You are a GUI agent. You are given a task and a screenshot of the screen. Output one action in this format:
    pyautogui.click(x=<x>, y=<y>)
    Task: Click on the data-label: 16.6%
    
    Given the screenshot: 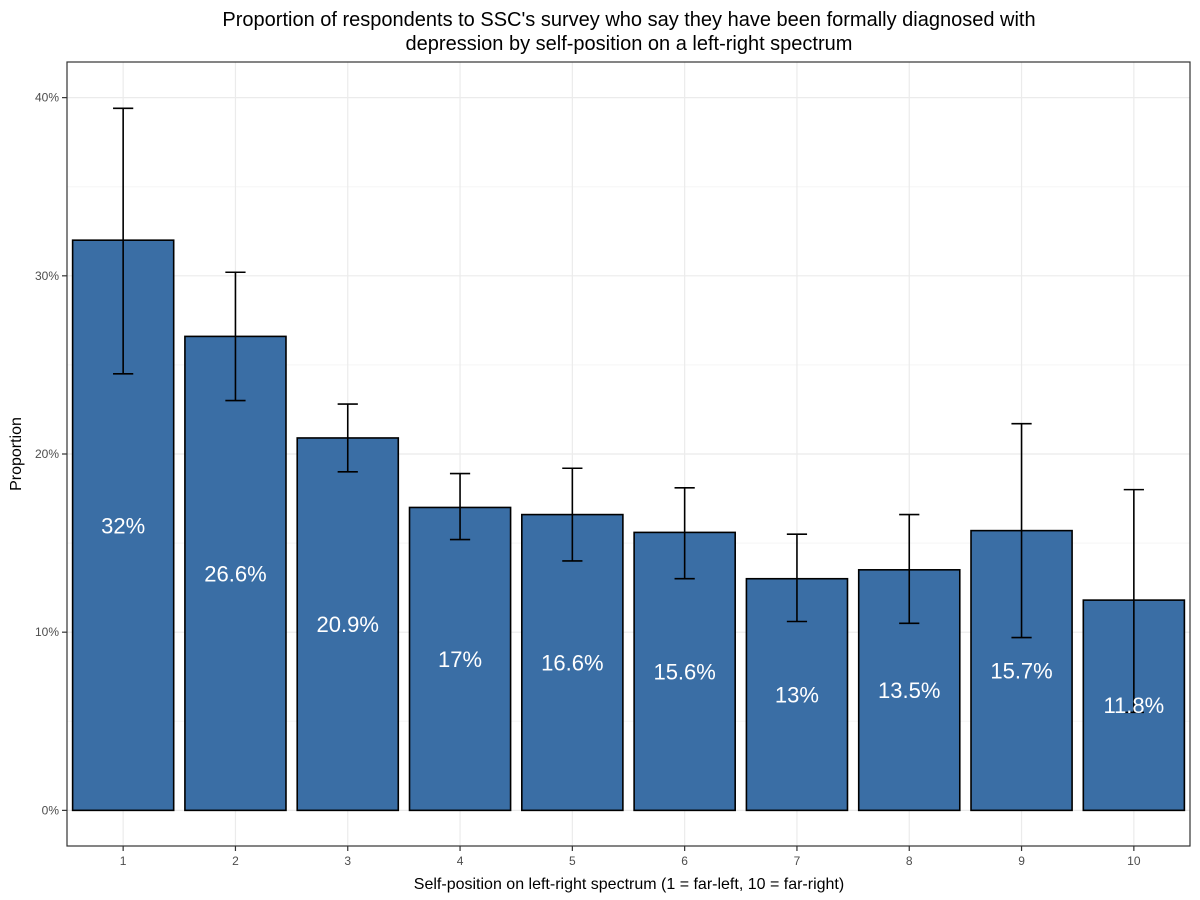 What is the action you would take?
    pyautogui.click(x=572, y=662)
    